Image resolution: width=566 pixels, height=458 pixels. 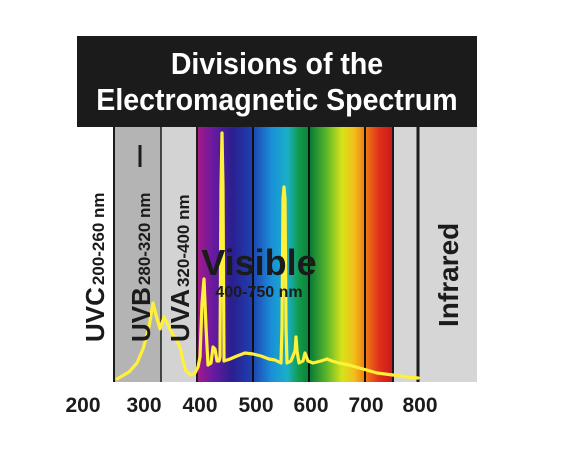 I want to click on uvb-band, so click(x=137, y=254).